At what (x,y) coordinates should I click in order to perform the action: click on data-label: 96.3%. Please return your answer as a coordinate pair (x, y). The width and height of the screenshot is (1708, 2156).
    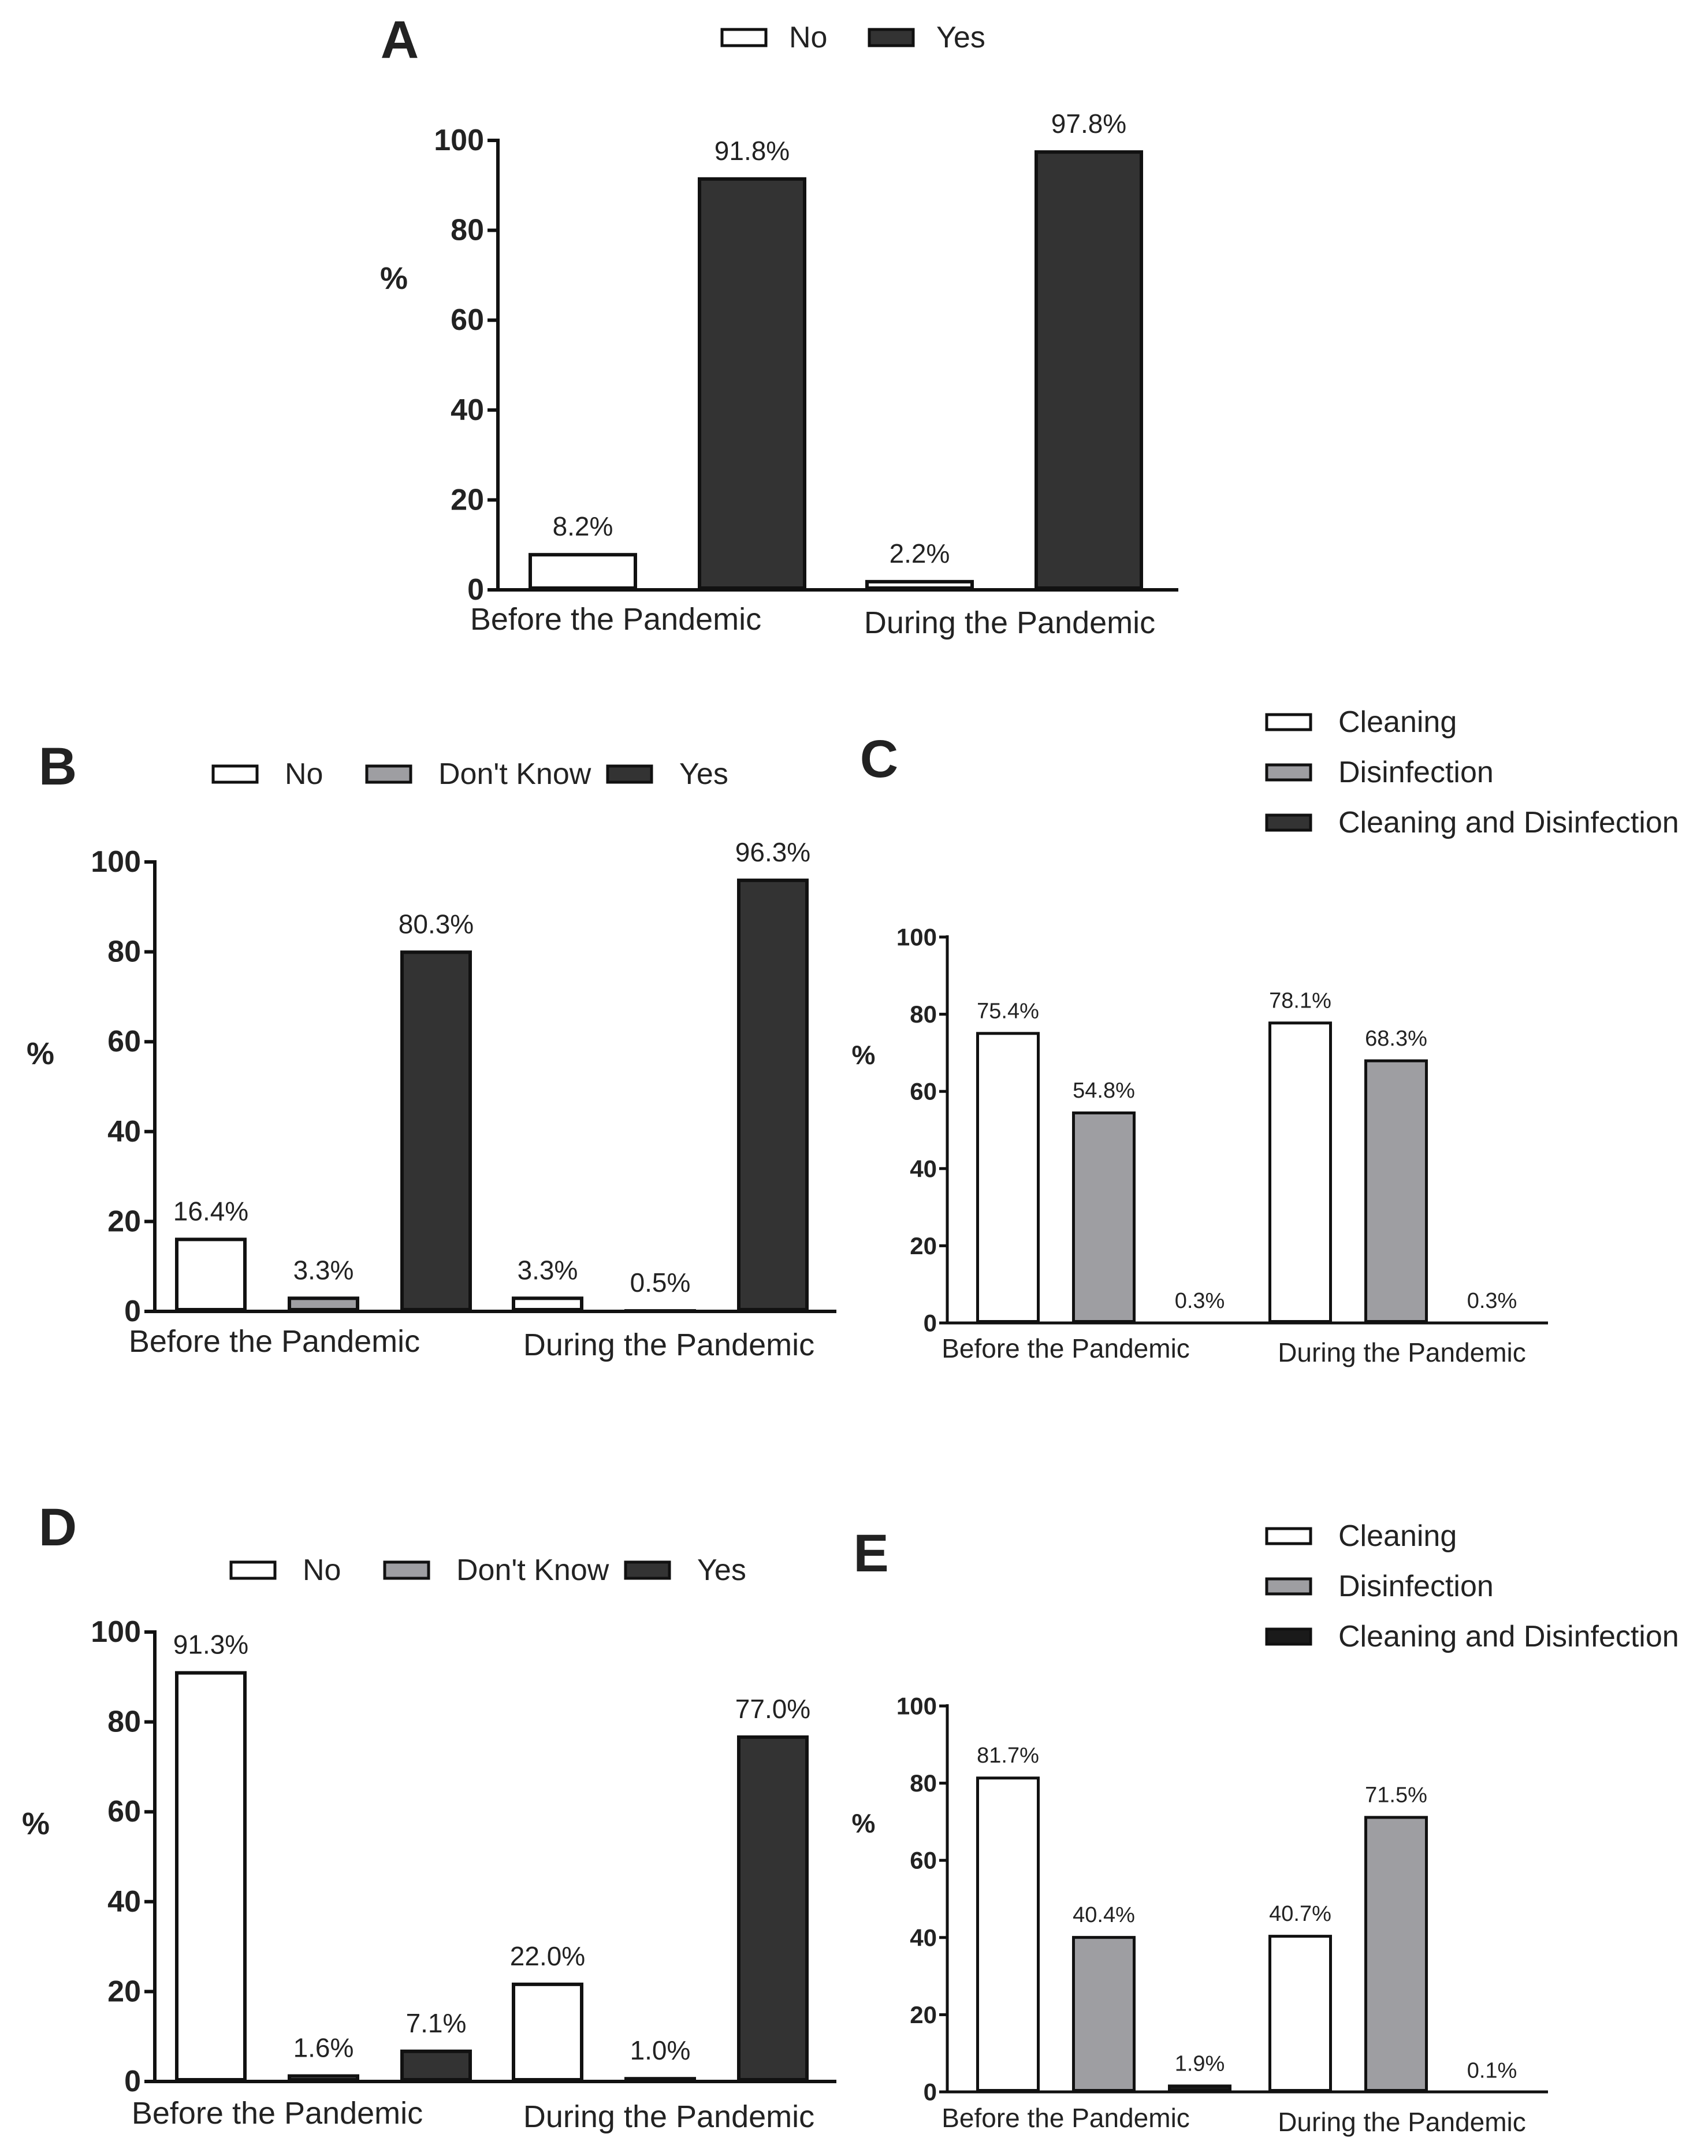
    Looking at the image, I should click on (772, 852).